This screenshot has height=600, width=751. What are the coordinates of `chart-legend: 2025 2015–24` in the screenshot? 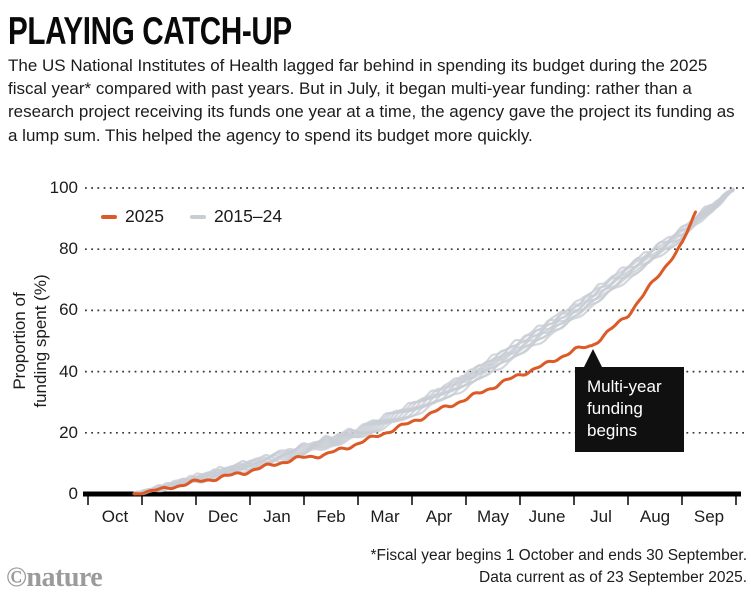 It's located at (191, 216).